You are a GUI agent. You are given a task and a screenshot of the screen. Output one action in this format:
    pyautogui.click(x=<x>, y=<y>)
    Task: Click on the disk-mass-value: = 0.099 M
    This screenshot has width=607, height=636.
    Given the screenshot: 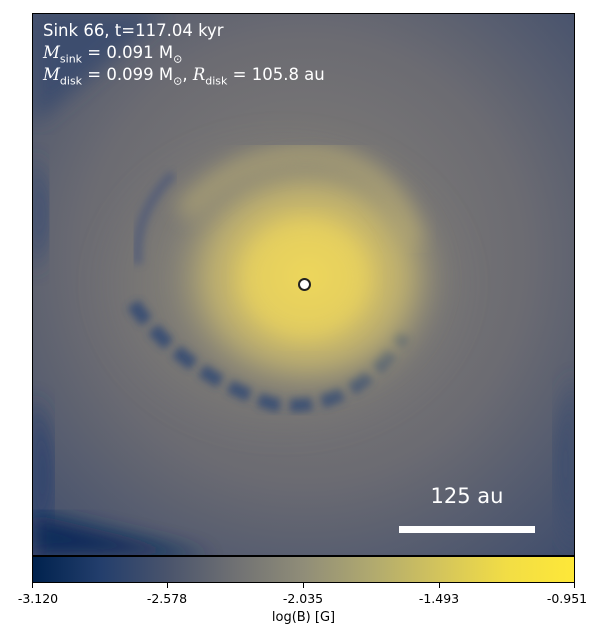 What is the action you would take?
    pyautogui.click(x=128, y=74)
    